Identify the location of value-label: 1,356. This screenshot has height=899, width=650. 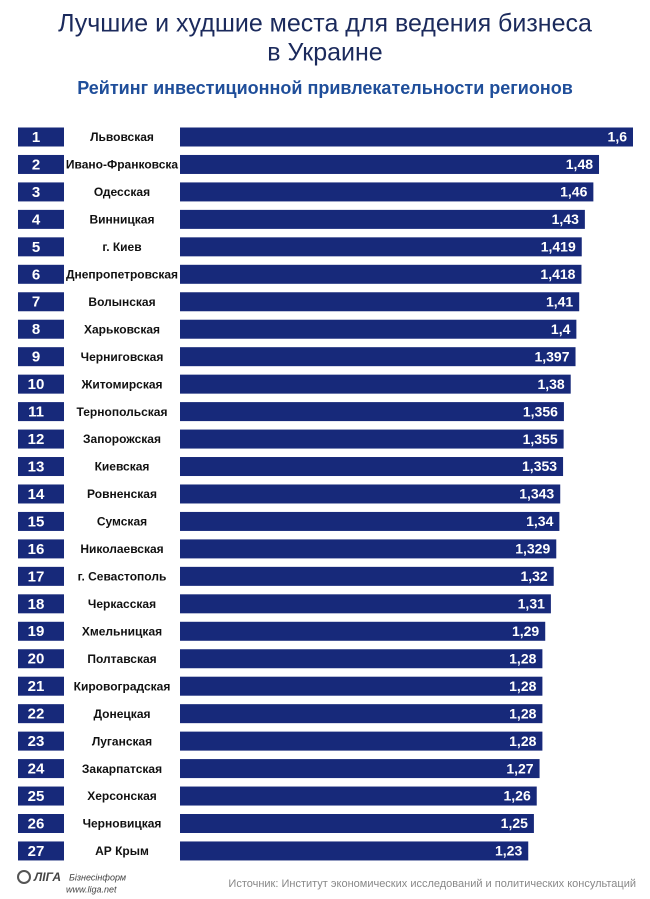
(540, 411).